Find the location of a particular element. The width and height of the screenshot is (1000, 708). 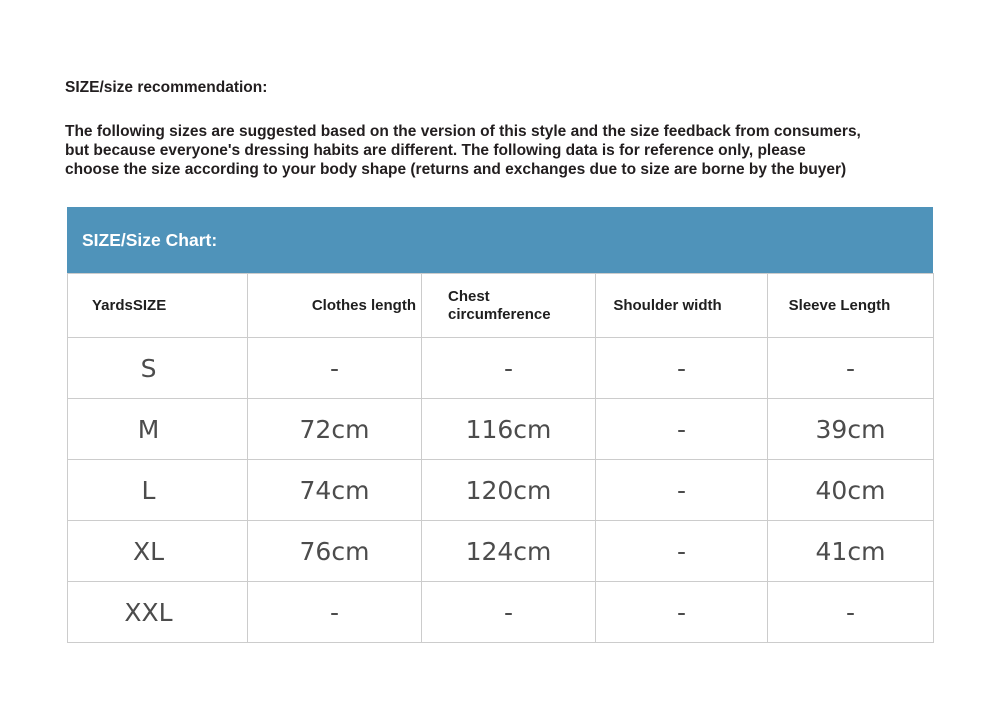

table-row-xxl: XXL - - - - is located at coordinates (500, 612).